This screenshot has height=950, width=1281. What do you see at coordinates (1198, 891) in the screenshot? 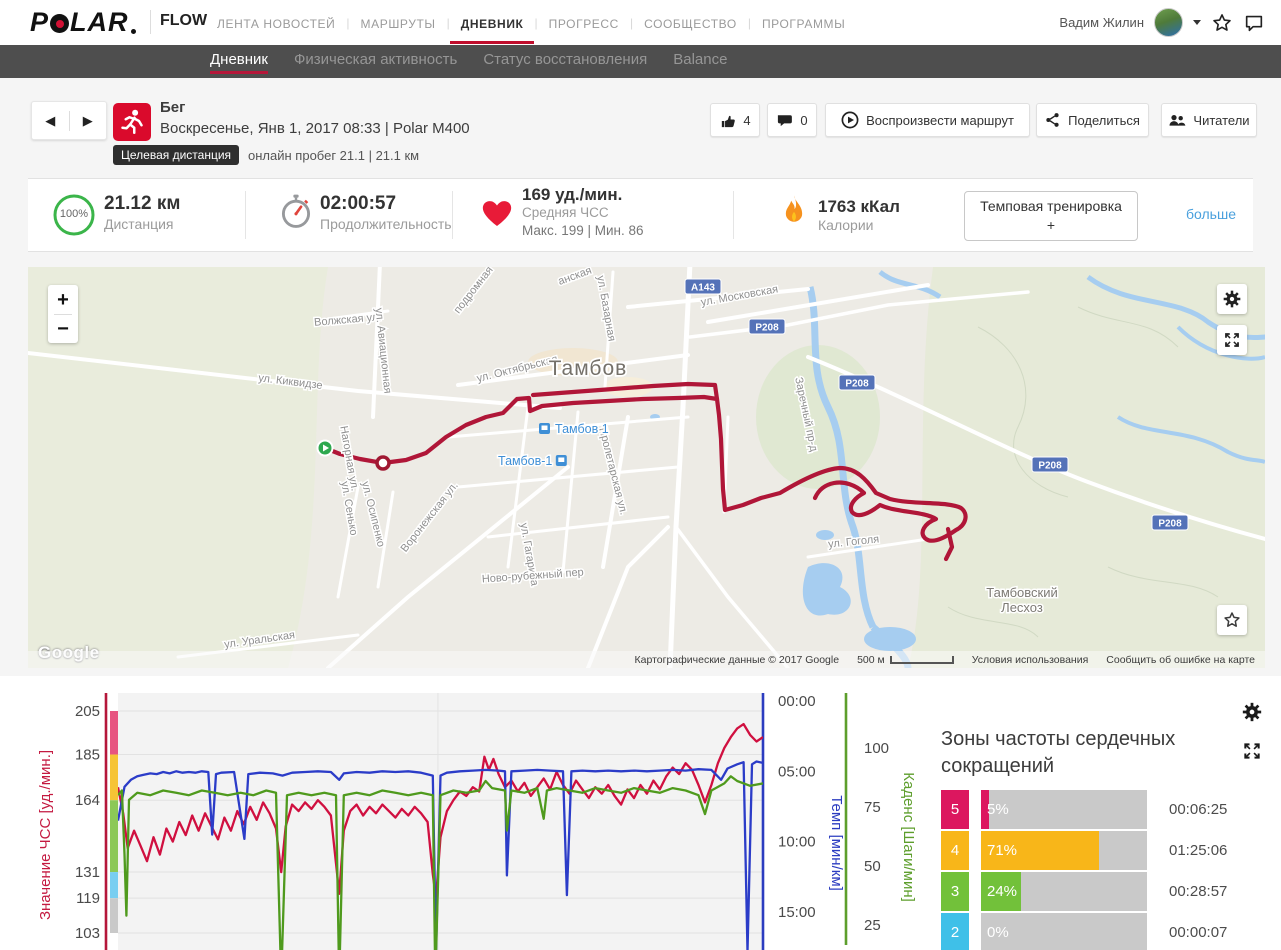
I see `zone-time: 00:28:57` at bounding box center [1198, 891].